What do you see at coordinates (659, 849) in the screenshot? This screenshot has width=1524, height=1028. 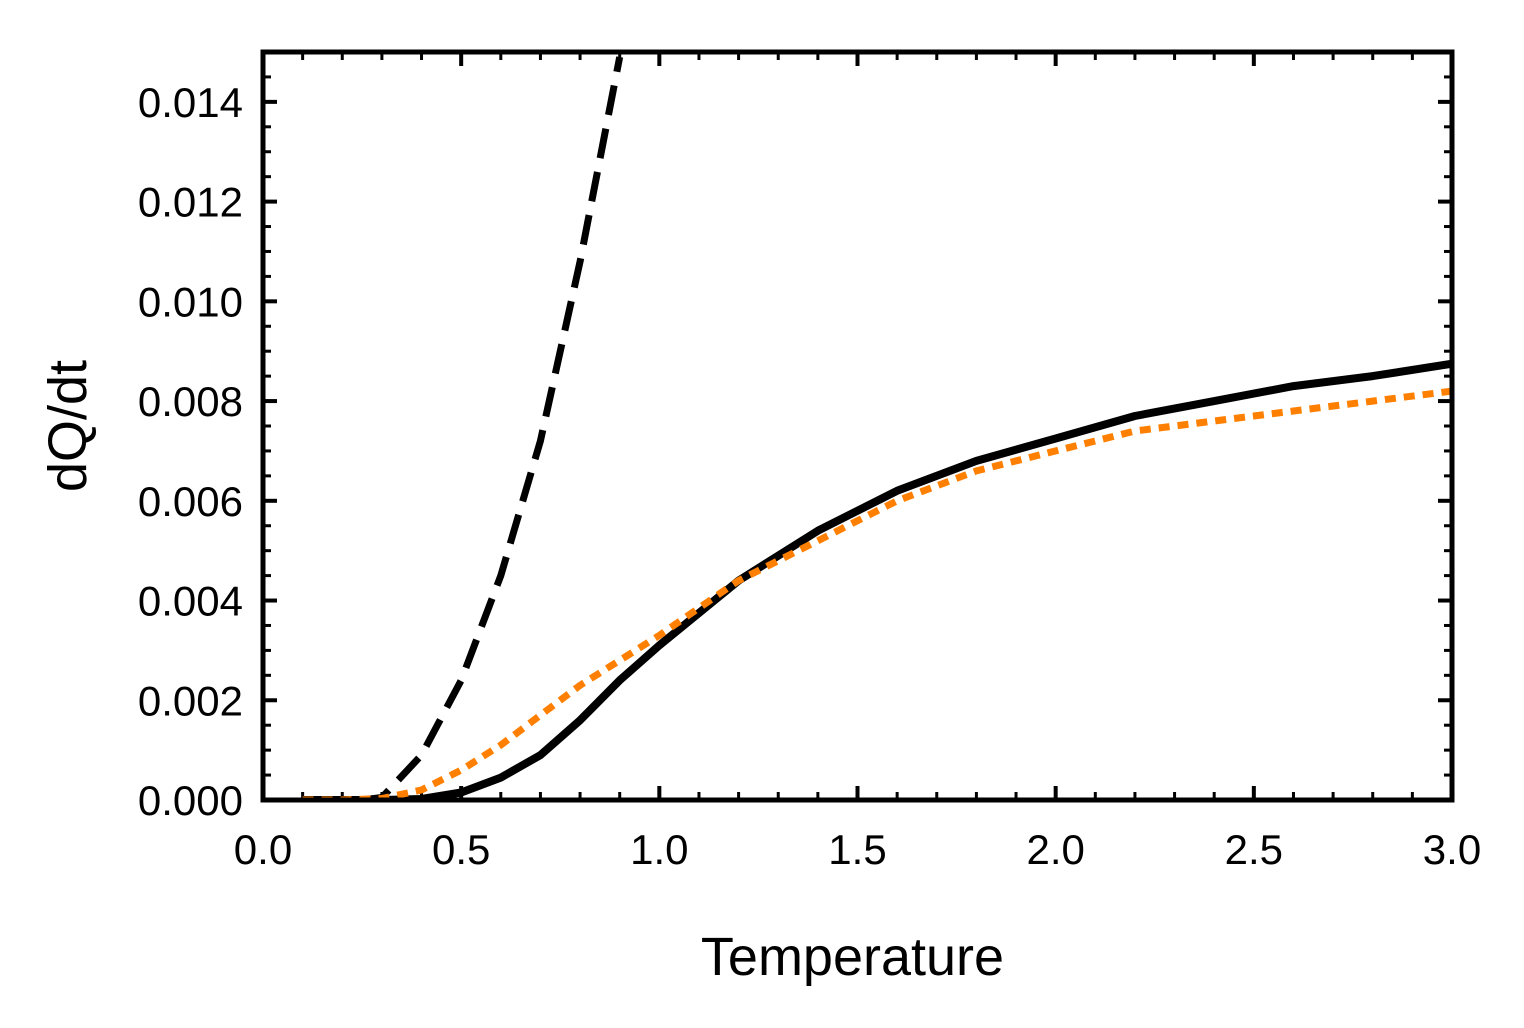 I see `x-tick-label: 1.0` at bounding box center [659, 849].